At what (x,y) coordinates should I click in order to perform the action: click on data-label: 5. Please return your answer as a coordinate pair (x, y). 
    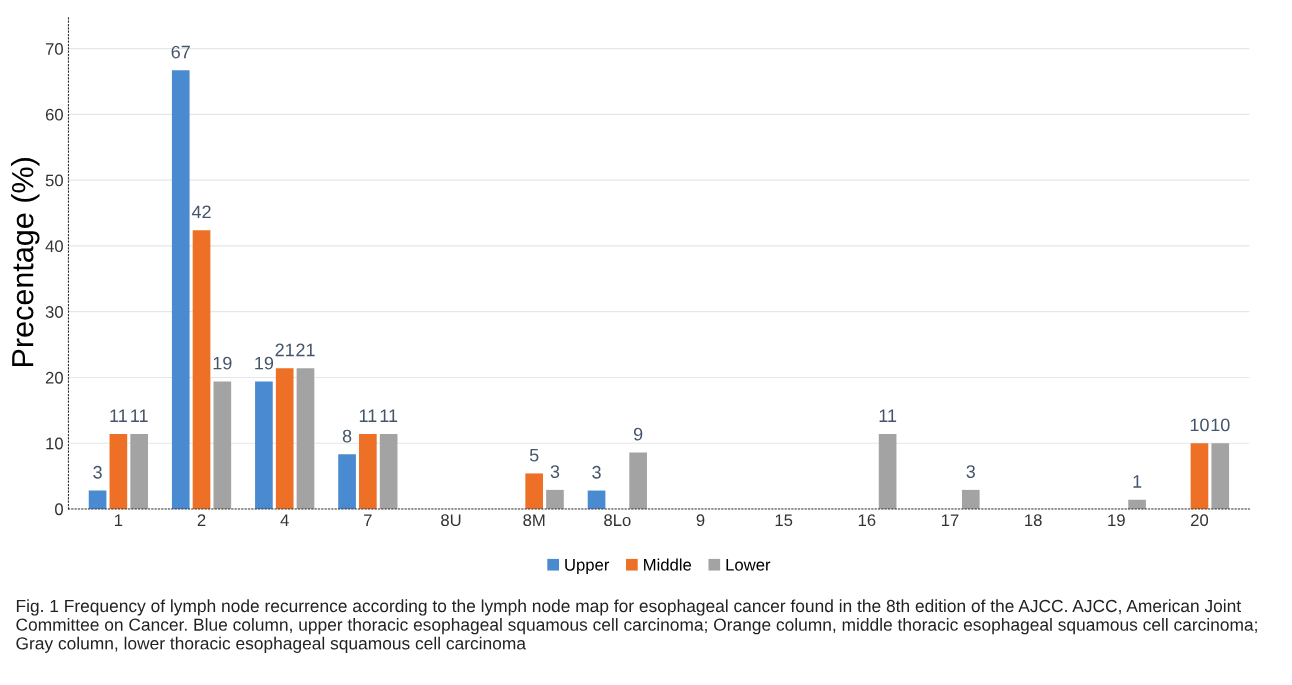
    Looking at the image, I should click on (534, 455).